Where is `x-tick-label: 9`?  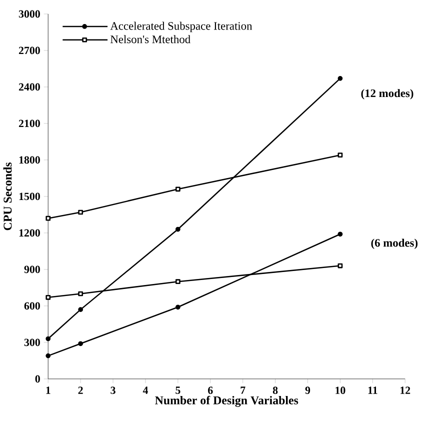
x-tick-label: 9 is located at coordinates (307, 390).